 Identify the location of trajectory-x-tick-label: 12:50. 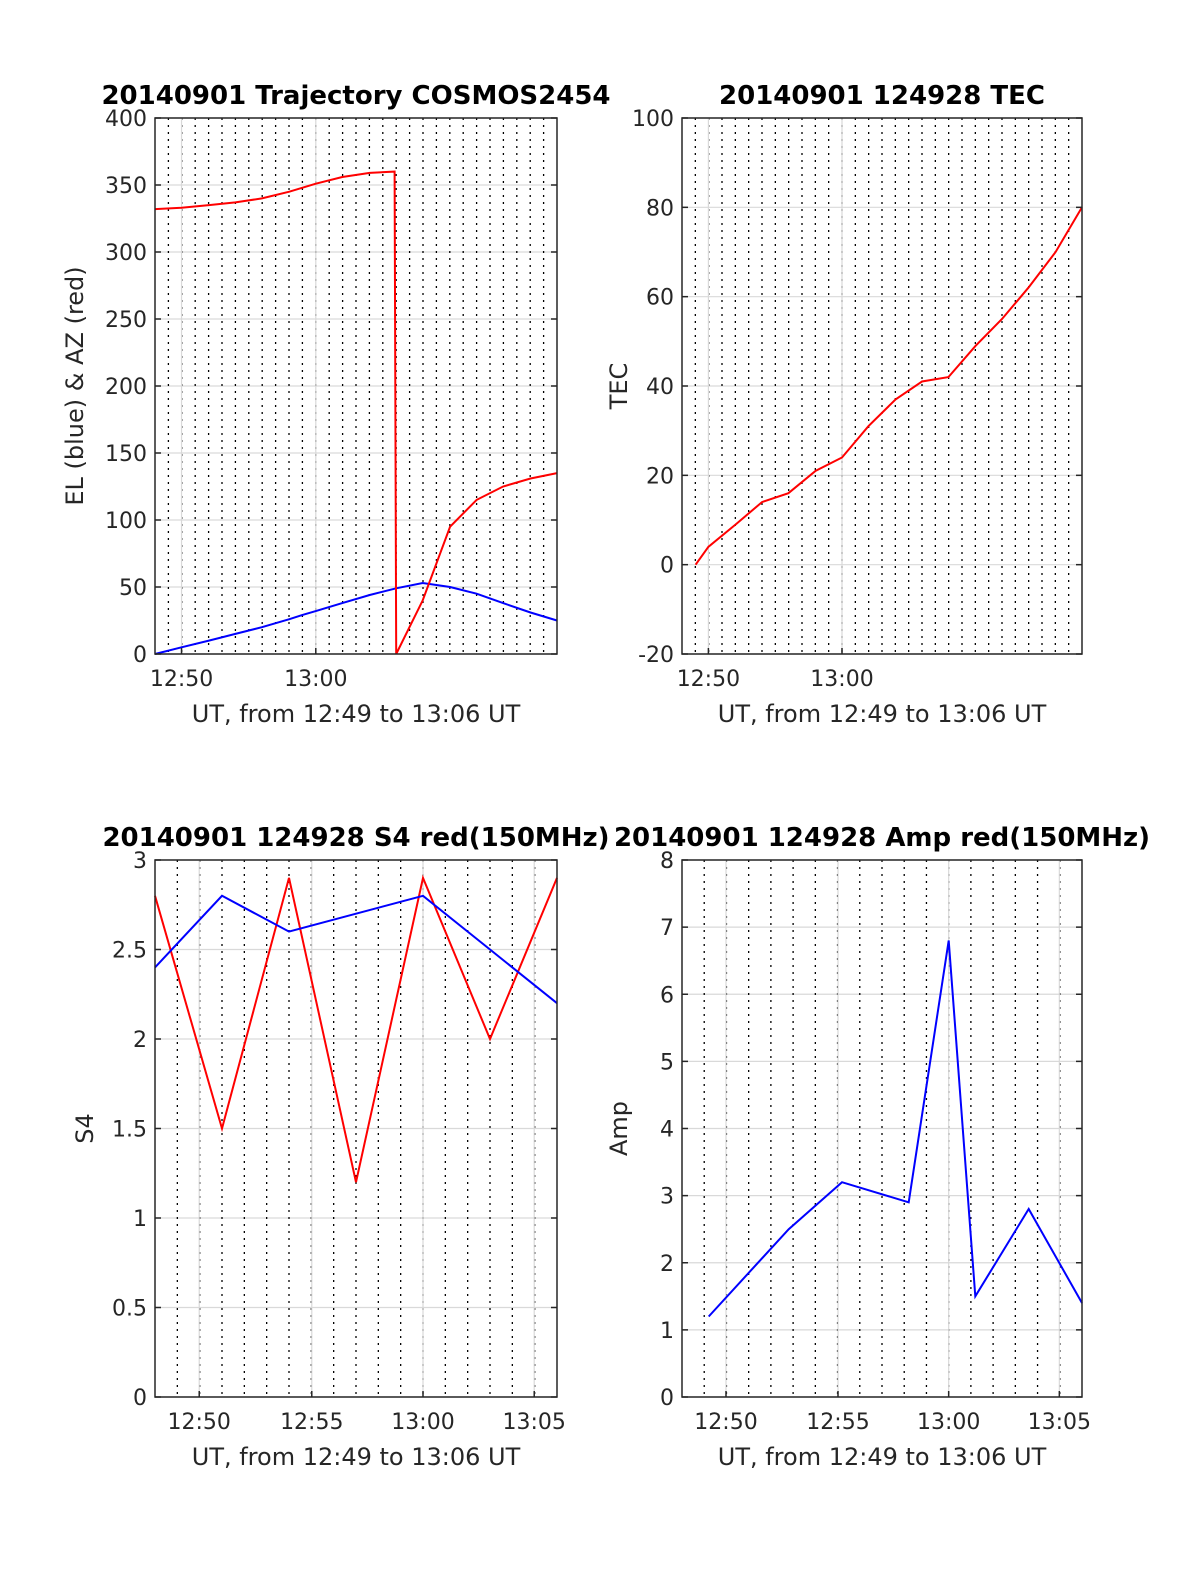
(181, 679).